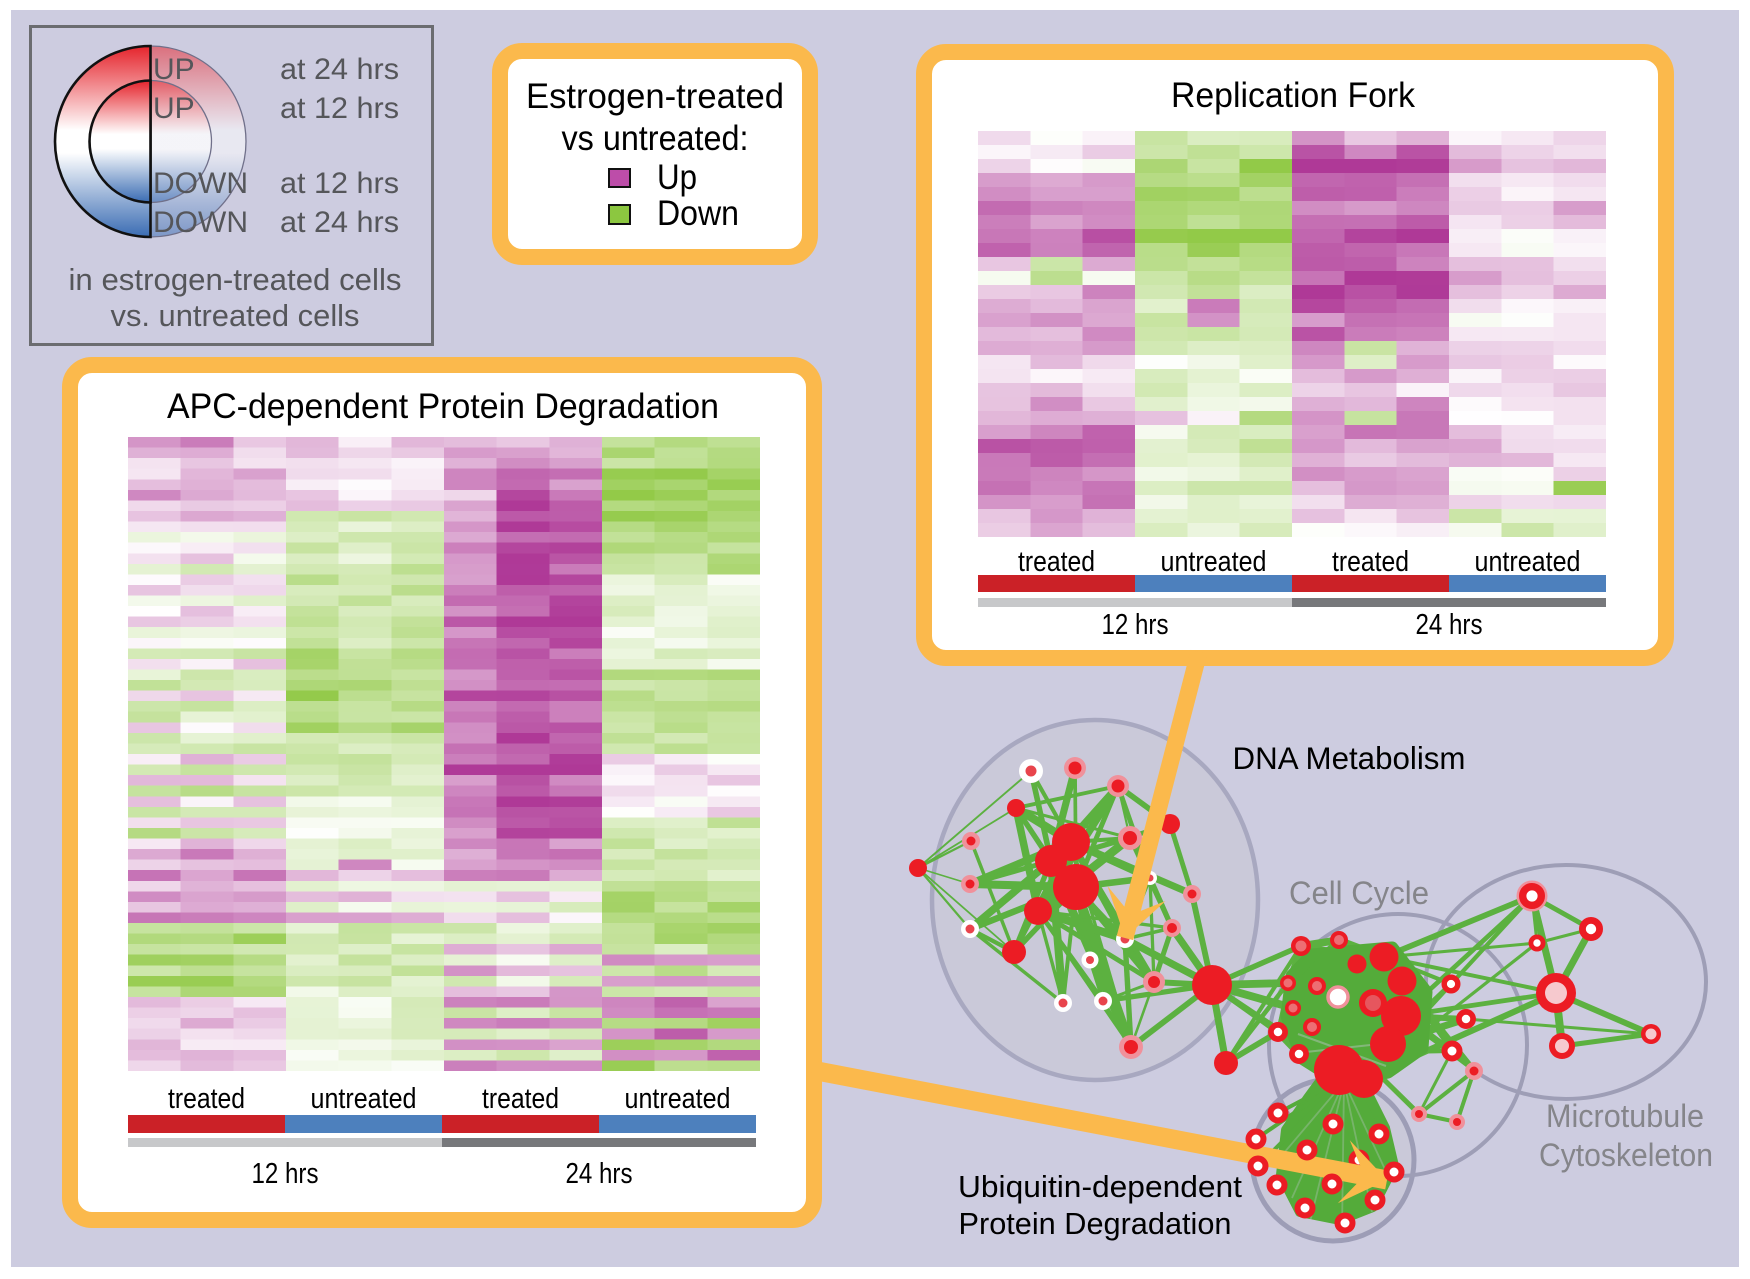  What do you see at coordinates (1293, 95) in the screenshot?
I see `svg-text: Replication Fork` at bounding box center [1293, 95].